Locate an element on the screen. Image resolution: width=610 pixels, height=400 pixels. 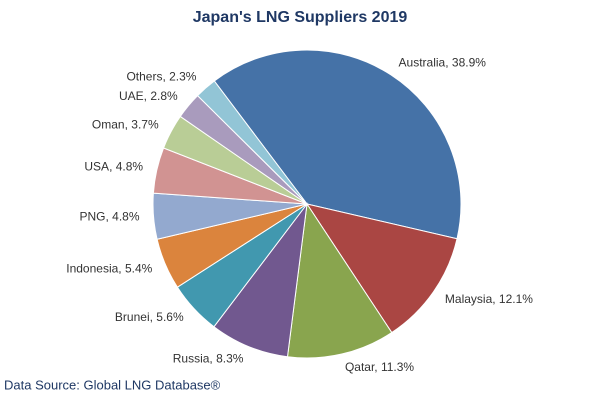
data-label: Brunei, 5.6% is located at coordinates (149, 317).